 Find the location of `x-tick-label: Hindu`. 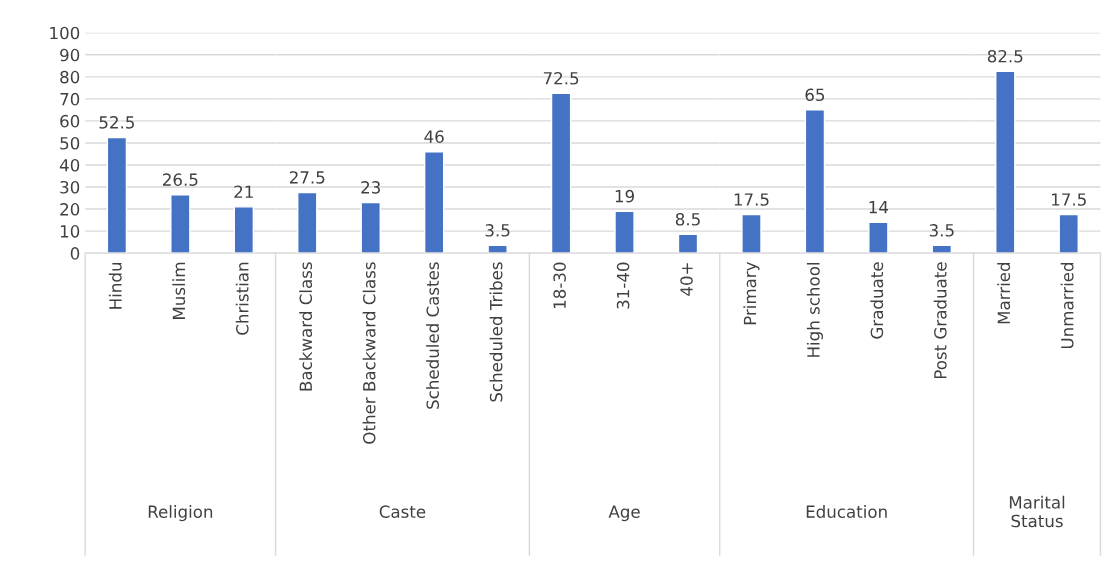

x-tick-label: Hindu is located at coordinates (115, 285).